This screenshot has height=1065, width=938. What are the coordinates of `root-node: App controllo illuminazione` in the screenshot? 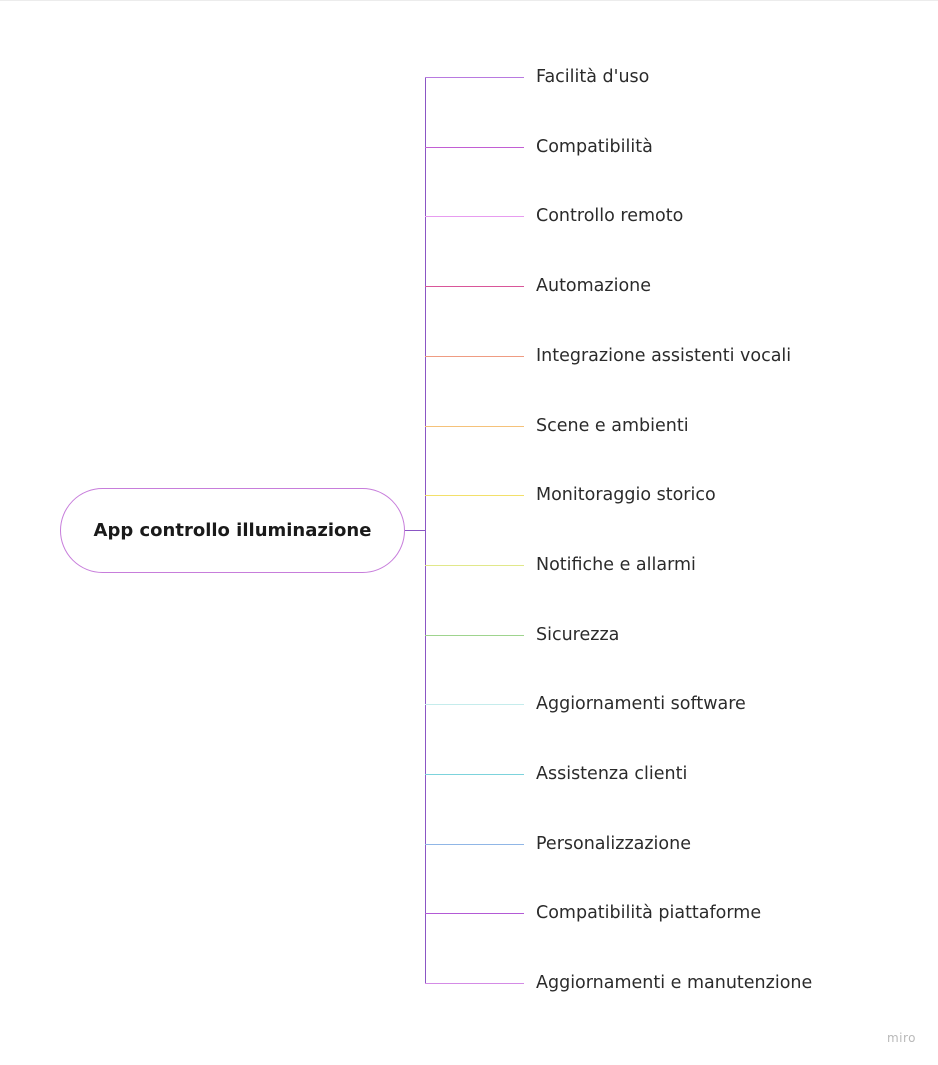 It's located at (232, 530).